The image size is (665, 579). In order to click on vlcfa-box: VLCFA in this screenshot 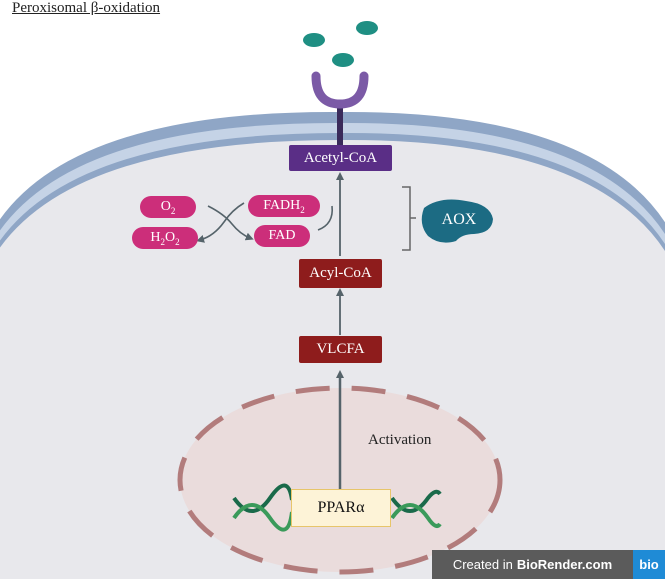, I will do `click(340, 349)`.